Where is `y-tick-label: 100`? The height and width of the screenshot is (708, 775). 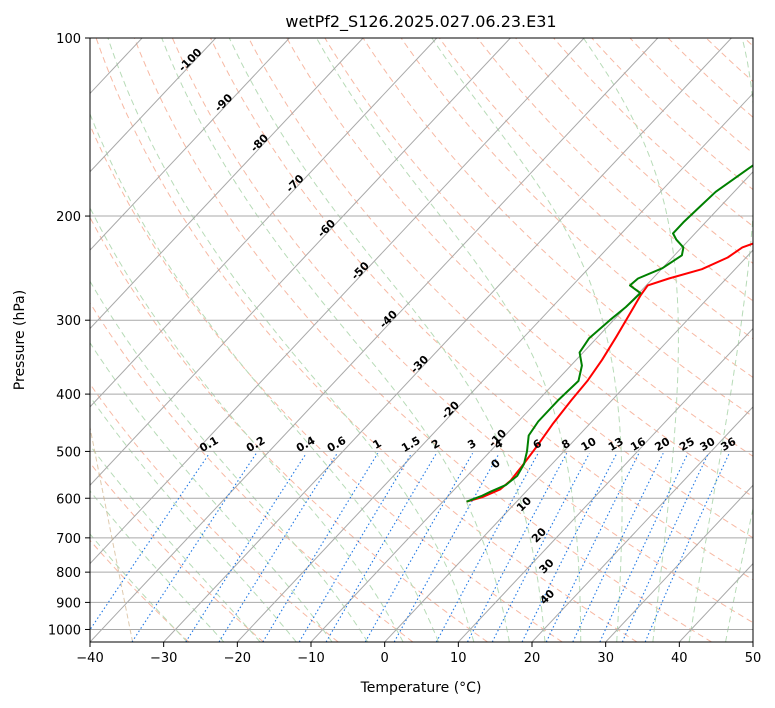
y-tick-label: 100 is located at coordinates (68, 39).